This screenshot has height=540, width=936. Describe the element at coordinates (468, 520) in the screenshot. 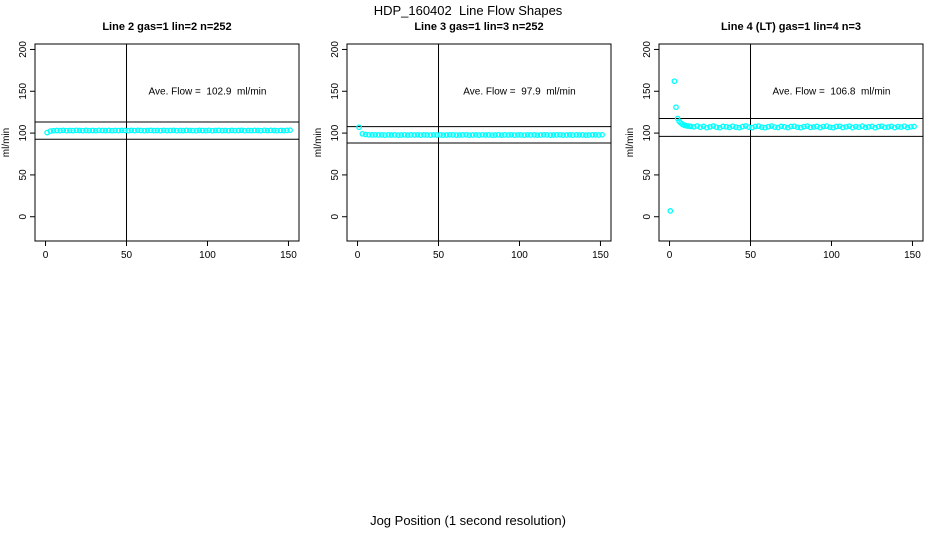

I see `x-axis-label: Jog Position (1 second resolution)` at that location.